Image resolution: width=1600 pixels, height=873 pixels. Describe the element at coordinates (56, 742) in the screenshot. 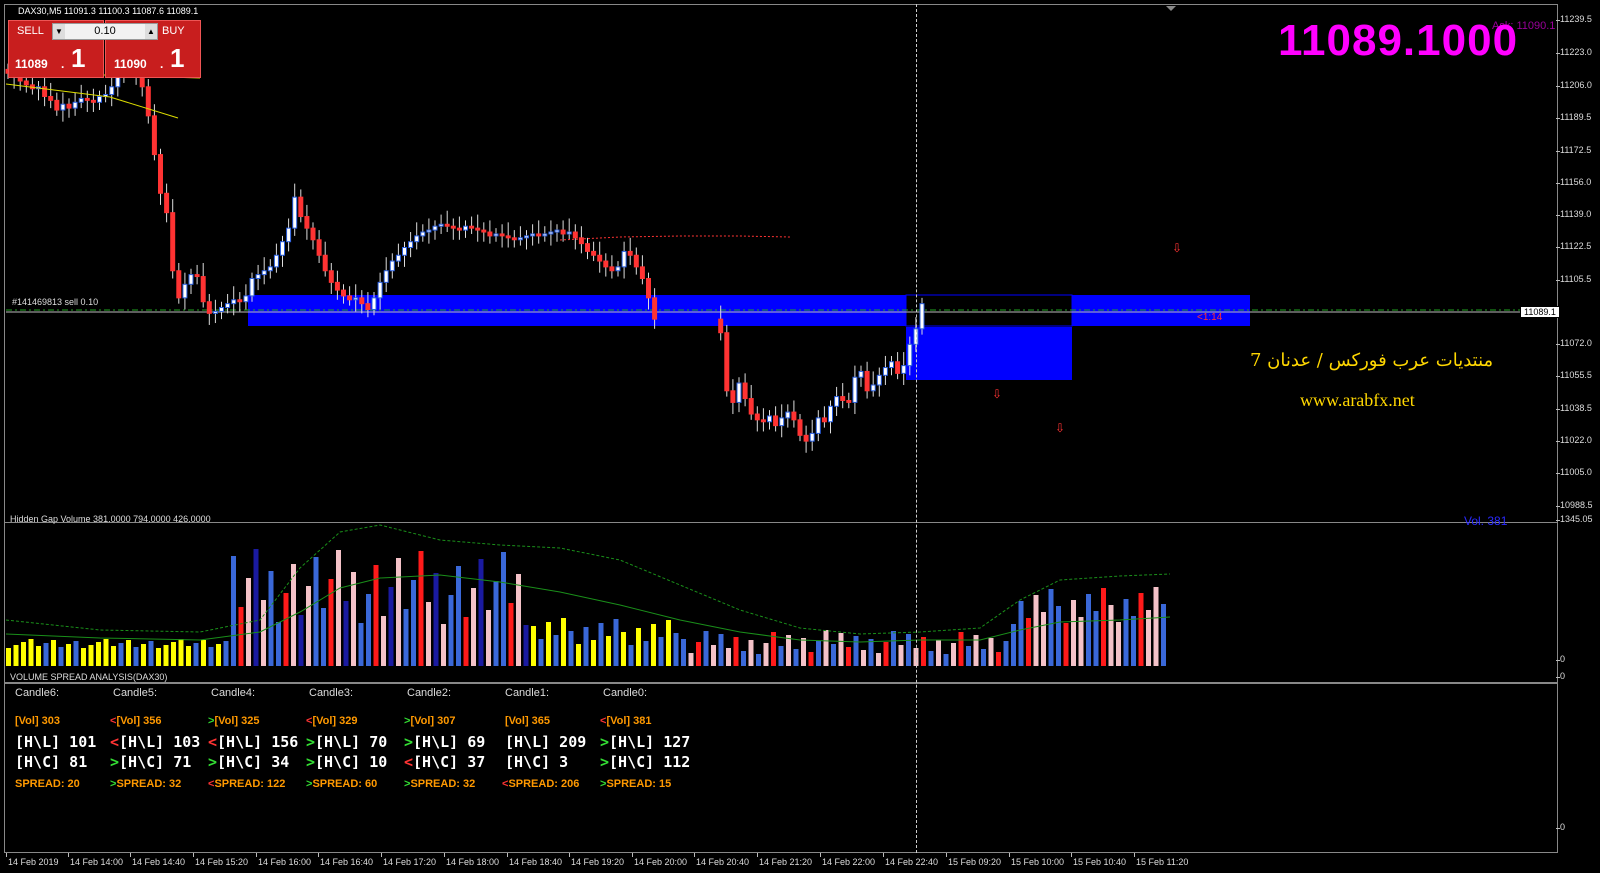

I see `vsa-hl: [H\L] 101` at that location.